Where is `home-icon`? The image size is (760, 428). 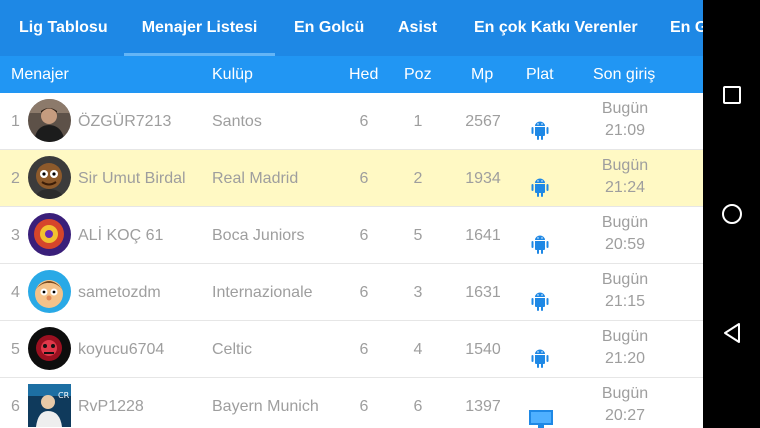
home-icon is located at coordinates (732, 214).